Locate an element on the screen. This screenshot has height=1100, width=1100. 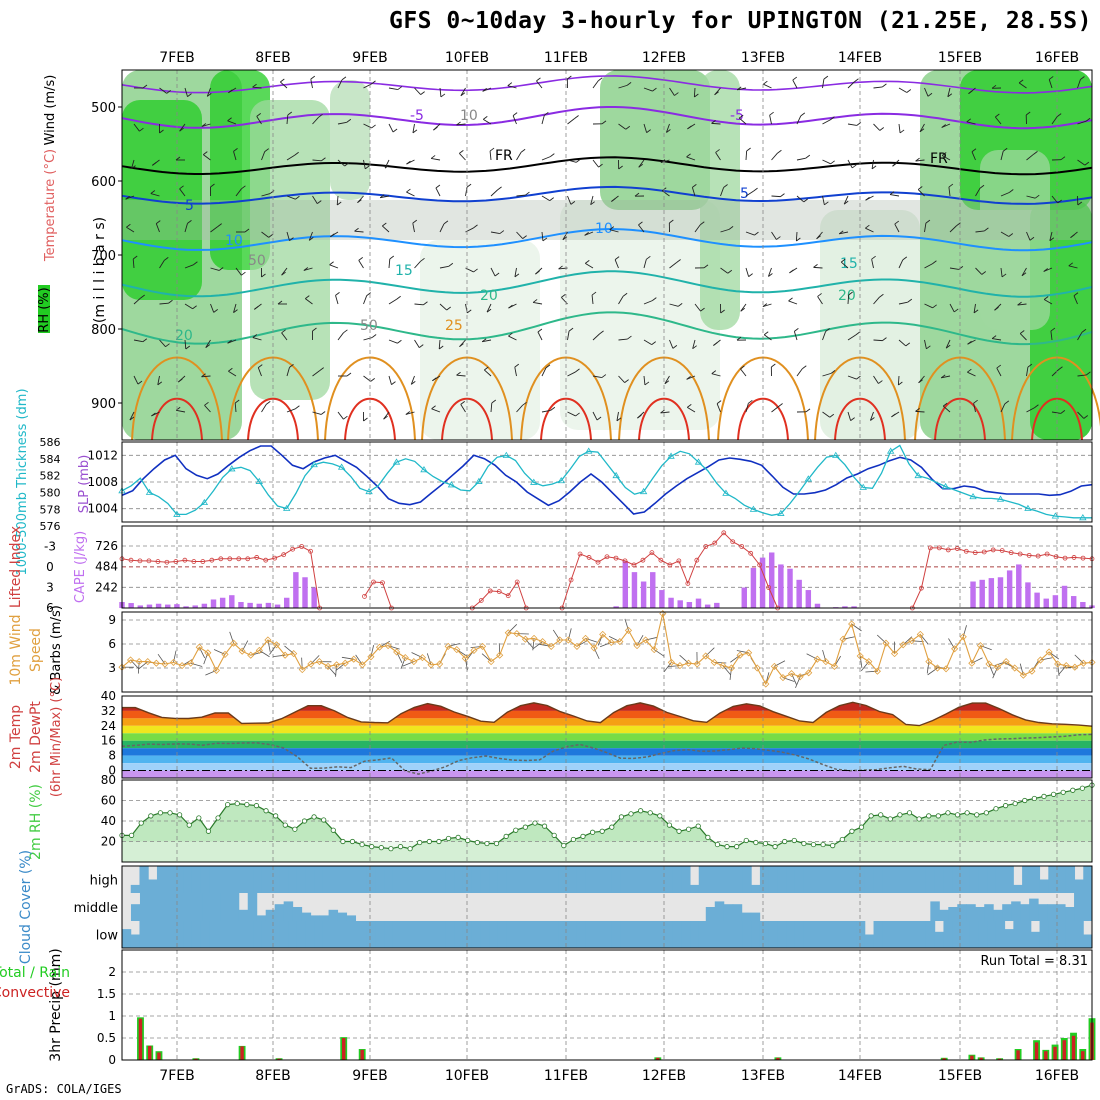
contour-5c is located at coordinates (607, 195).